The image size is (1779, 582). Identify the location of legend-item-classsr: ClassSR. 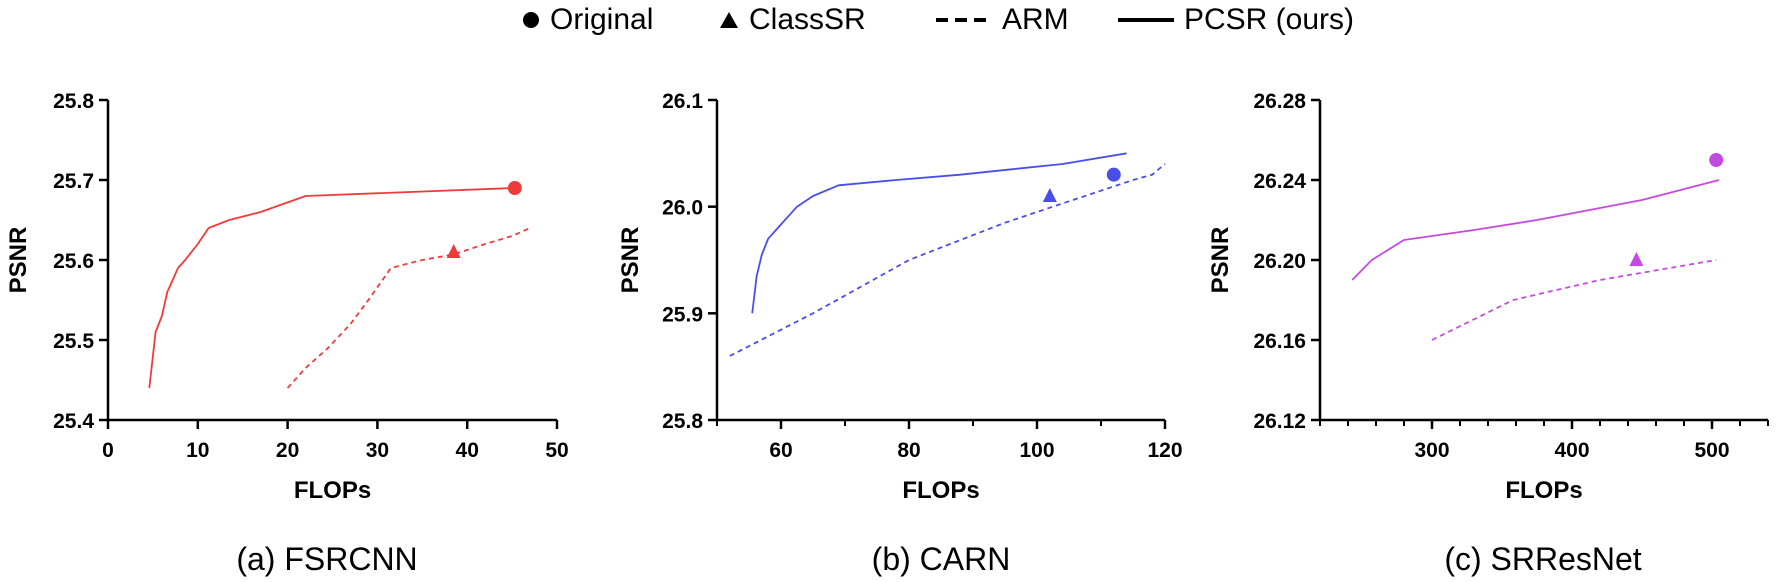
(792, 20).